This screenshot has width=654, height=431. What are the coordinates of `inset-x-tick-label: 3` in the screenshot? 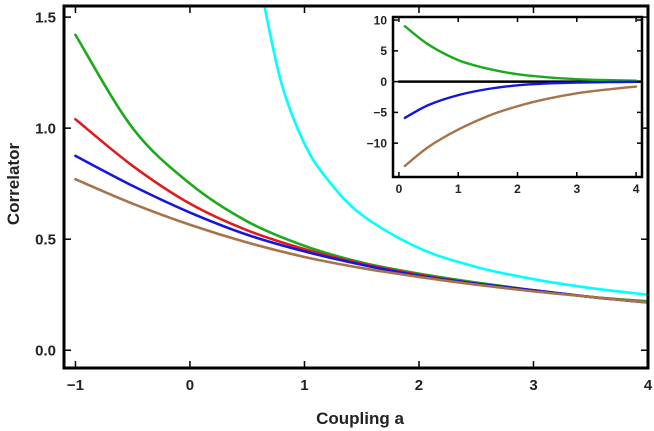 It's located at (576, 189).